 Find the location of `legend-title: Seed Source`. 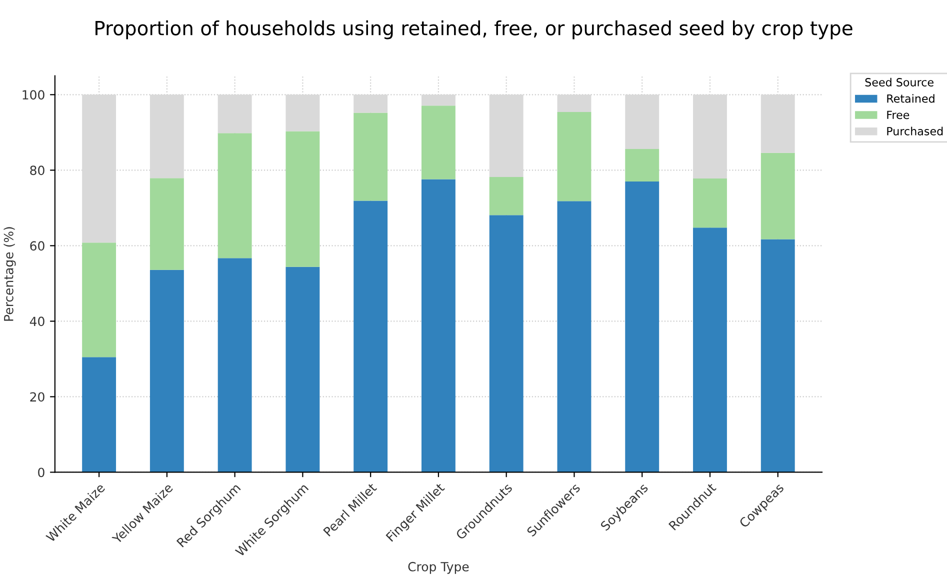

legend-title: Seed Source is located at coordinates (899, 82).